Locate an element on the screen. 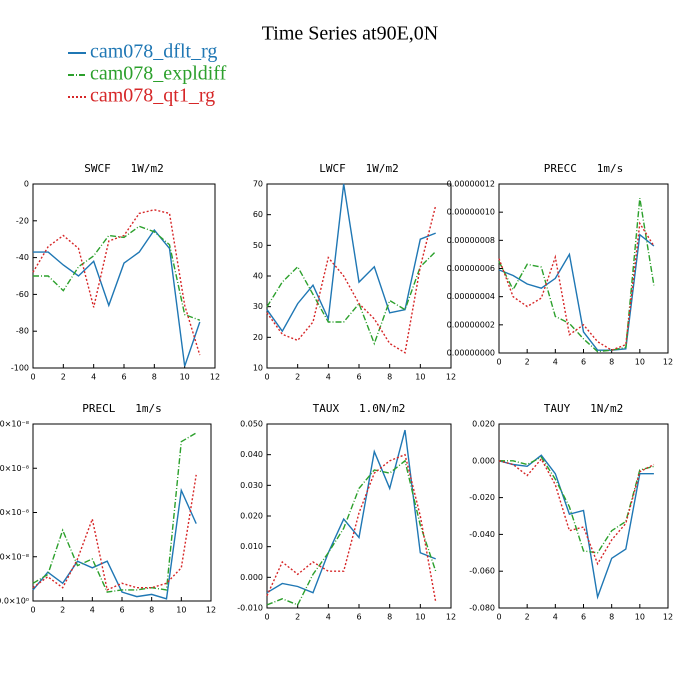 The image size is (700, 700). y-tick-label: 6.0×10⁻⁸ is located at coordinates (14, 468).